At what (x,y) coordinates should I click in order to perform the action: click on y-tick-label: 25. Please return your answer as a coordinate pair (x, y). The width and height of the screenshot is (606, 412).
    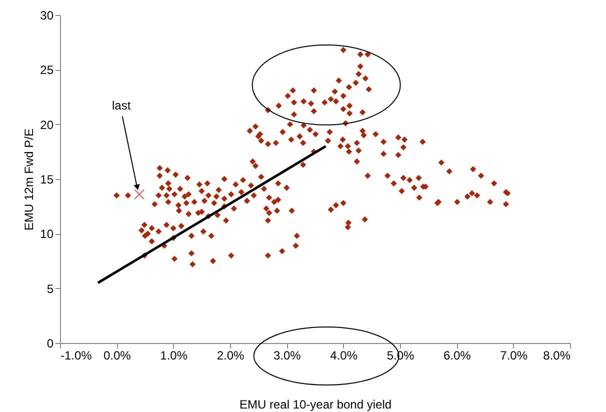
    Looking at the image, I should click on (47, 70).